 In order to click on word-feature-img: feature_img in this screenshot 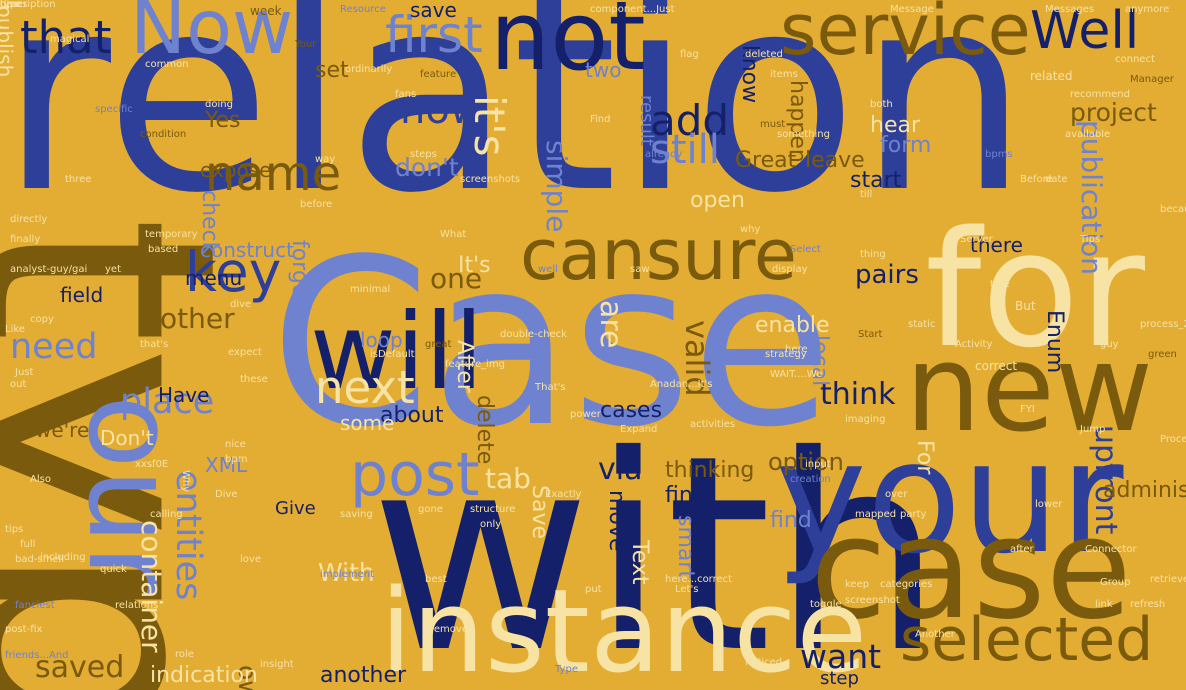, I will do `click(475, 364)`.